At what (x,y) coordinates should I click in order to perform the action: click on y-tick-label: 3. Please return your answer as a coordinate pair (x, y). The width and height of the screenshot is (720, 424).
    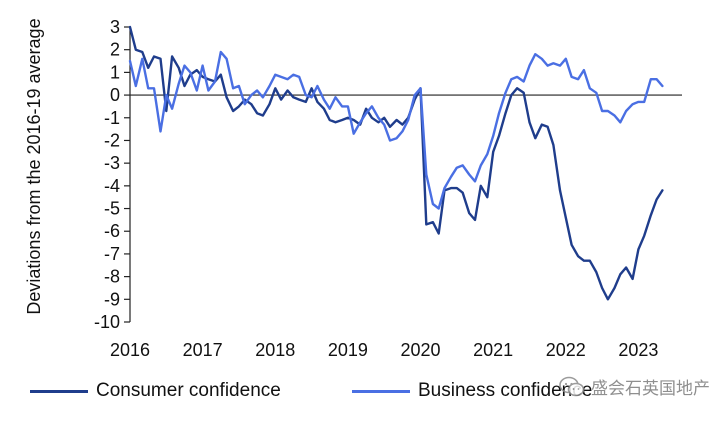
    Looking at the image, I should click on (115, 27).